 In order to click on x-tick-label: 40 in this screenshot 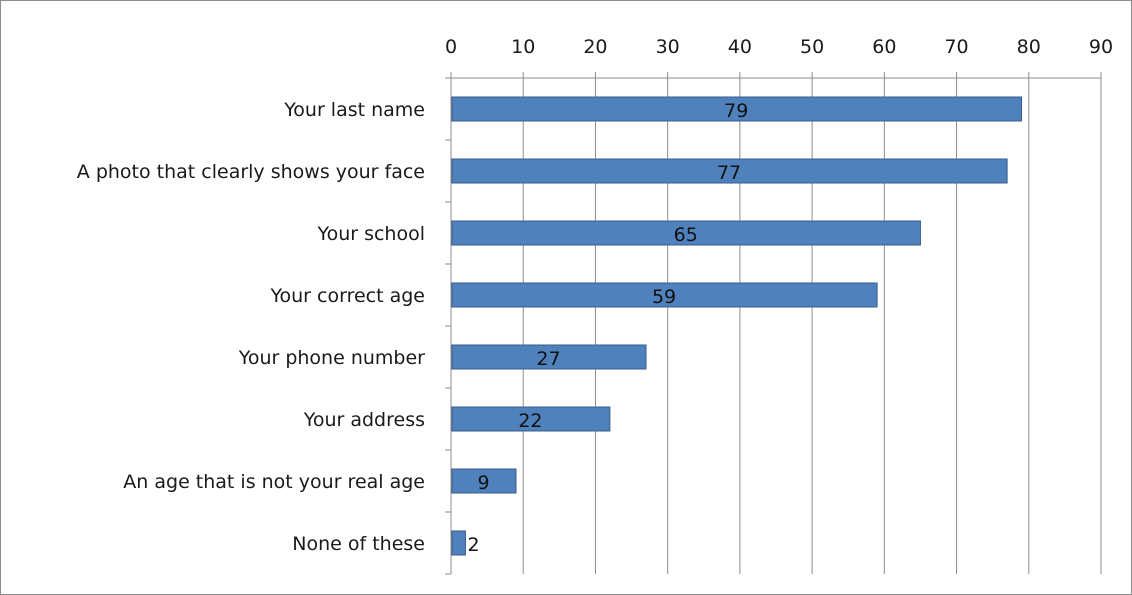, I will do `click(740, 47)`.